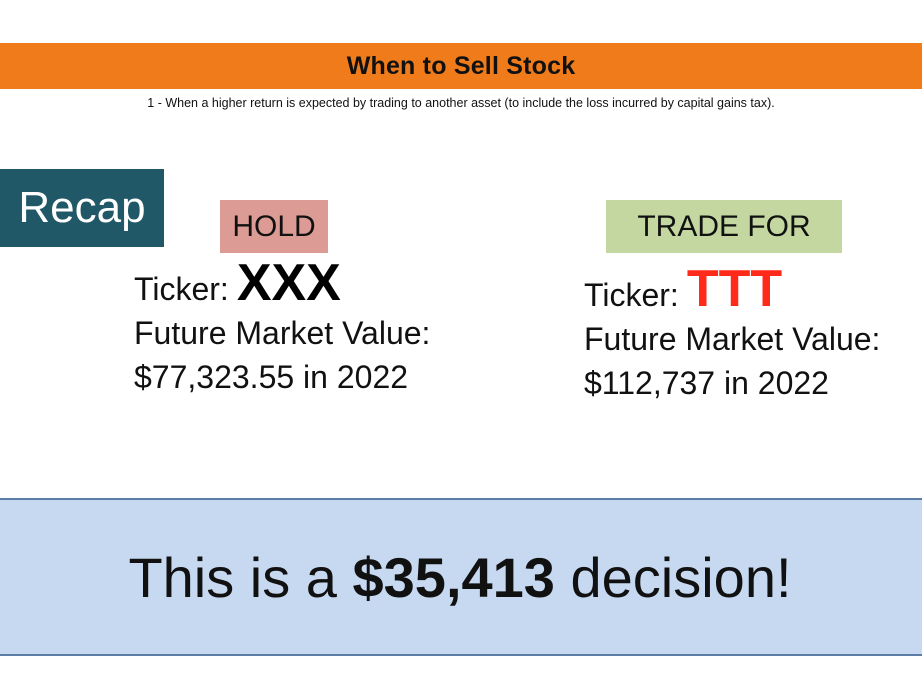 This screenshot has width=922, height=679. I want to click on hold-value: $77,323.55 in 2022, so click(271, 377).